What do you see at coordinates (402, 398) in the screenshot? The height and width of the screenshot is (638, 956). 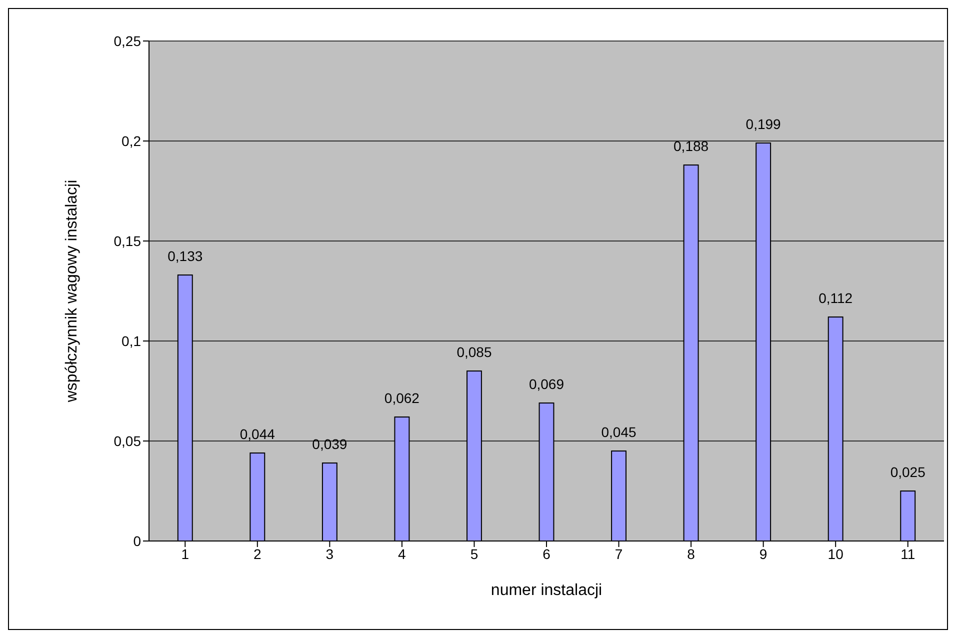 I see `data-label: 0,062` at bounding box center [402, 398].